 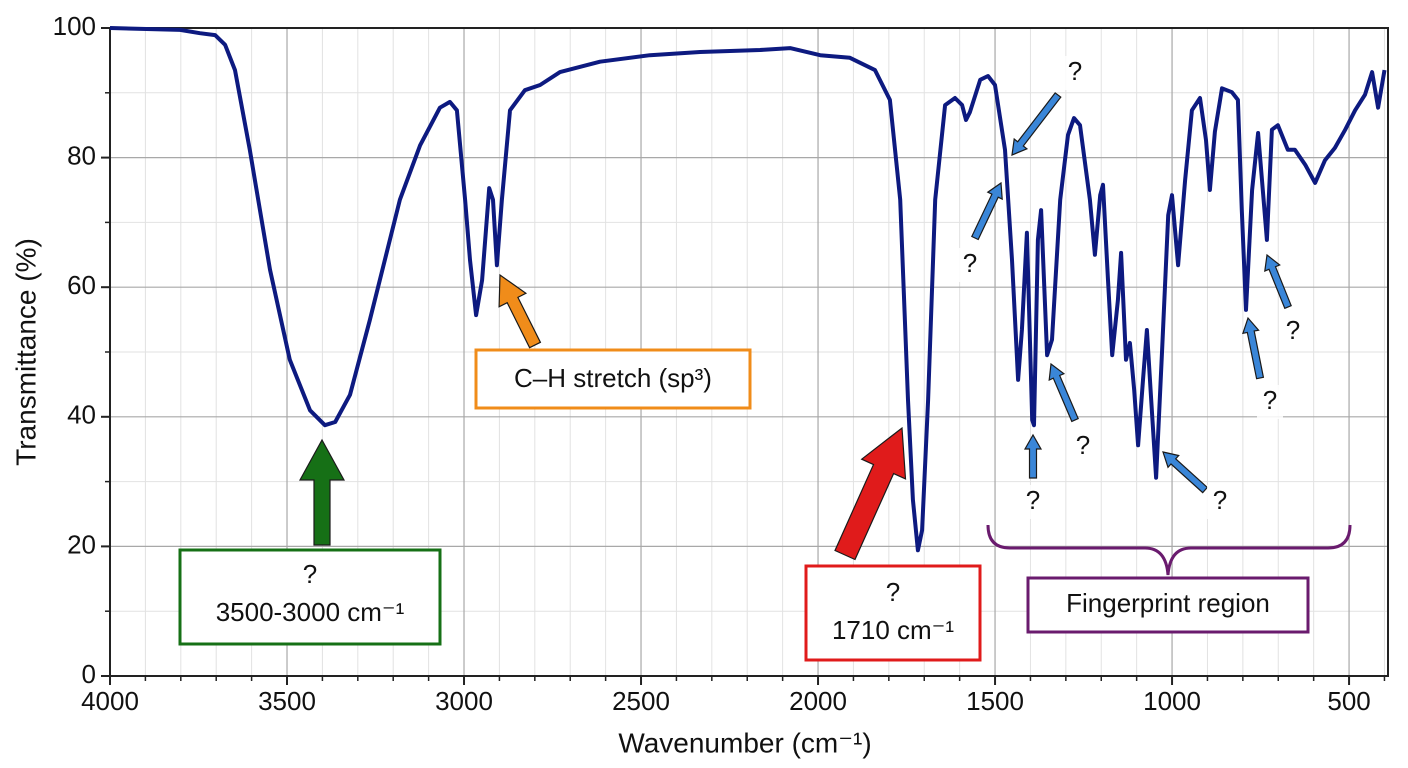 I want to click on y-tick-label: 40, so click(x=81, y=415).